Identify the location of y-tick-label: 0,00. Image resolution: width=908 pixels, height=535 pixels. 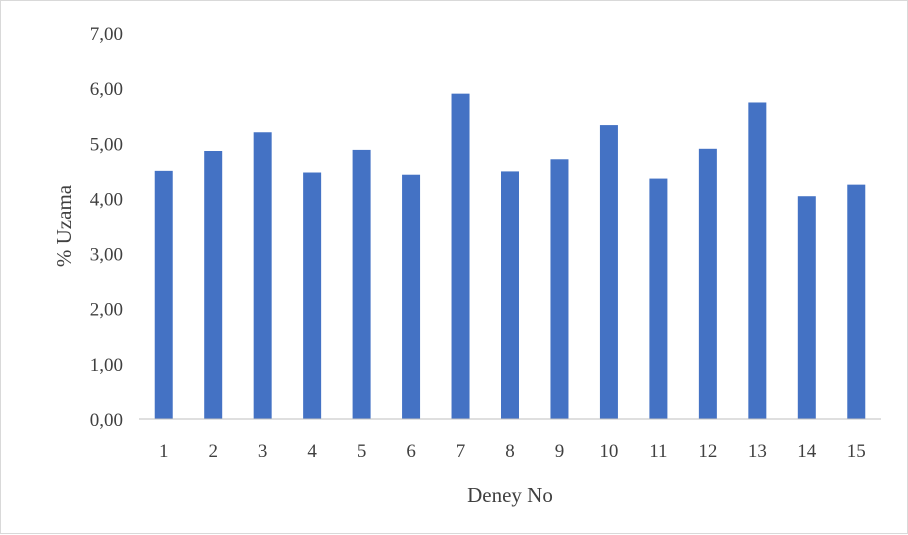
(106, 420).